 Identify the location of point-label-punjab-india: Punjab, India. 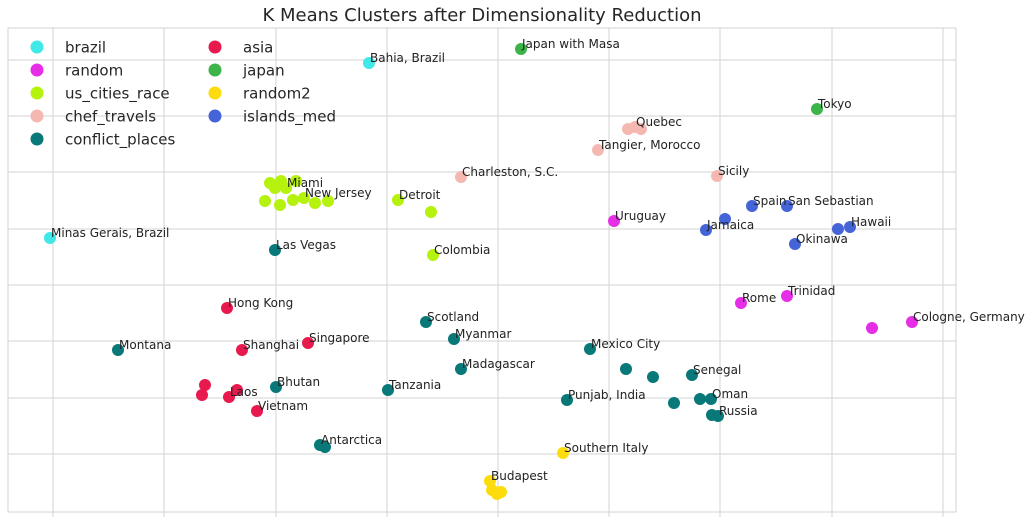
(607, 395).